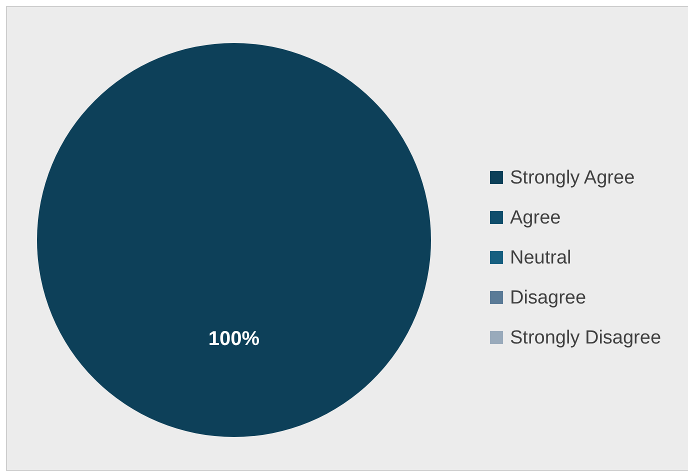 This screenshot has height=471, width=688. I want to click on legend-label: Strongly Disagree, so click(586, 338).